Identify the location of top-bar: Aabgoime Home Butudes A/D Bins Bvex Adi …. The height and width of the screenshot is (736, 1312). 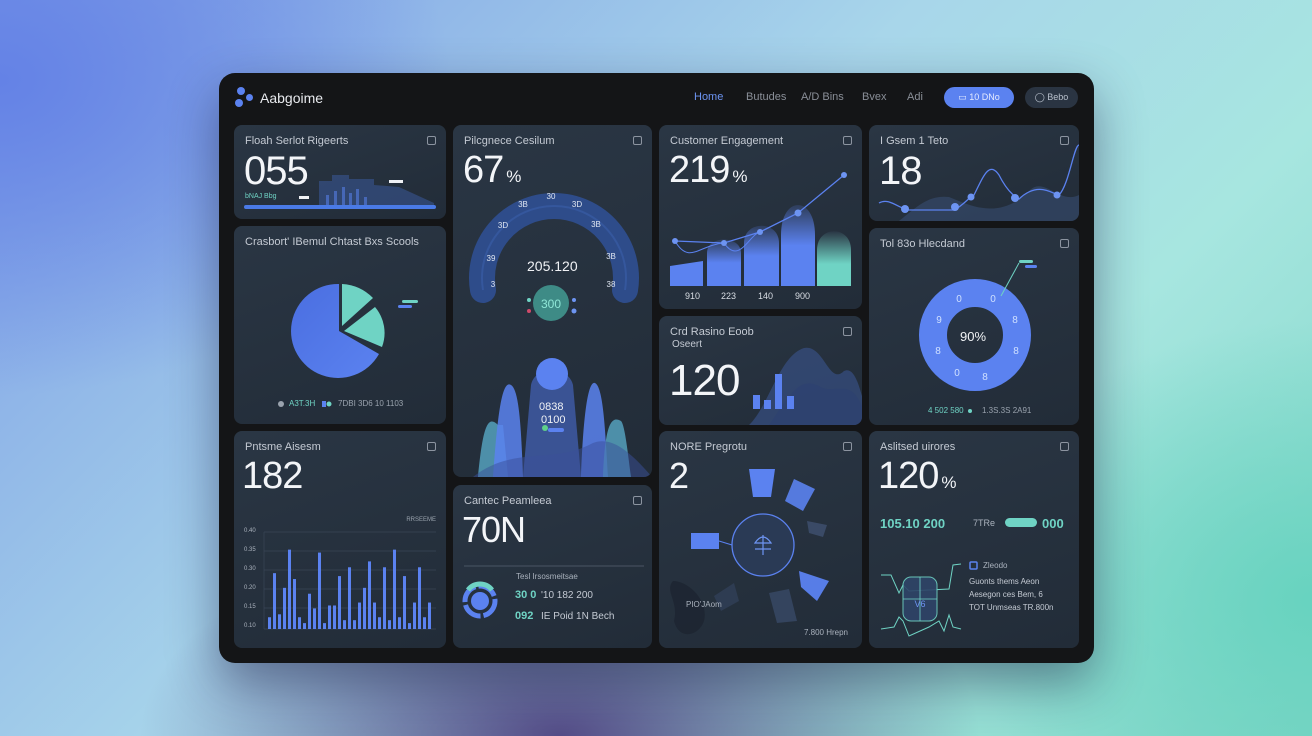
(656, 98).